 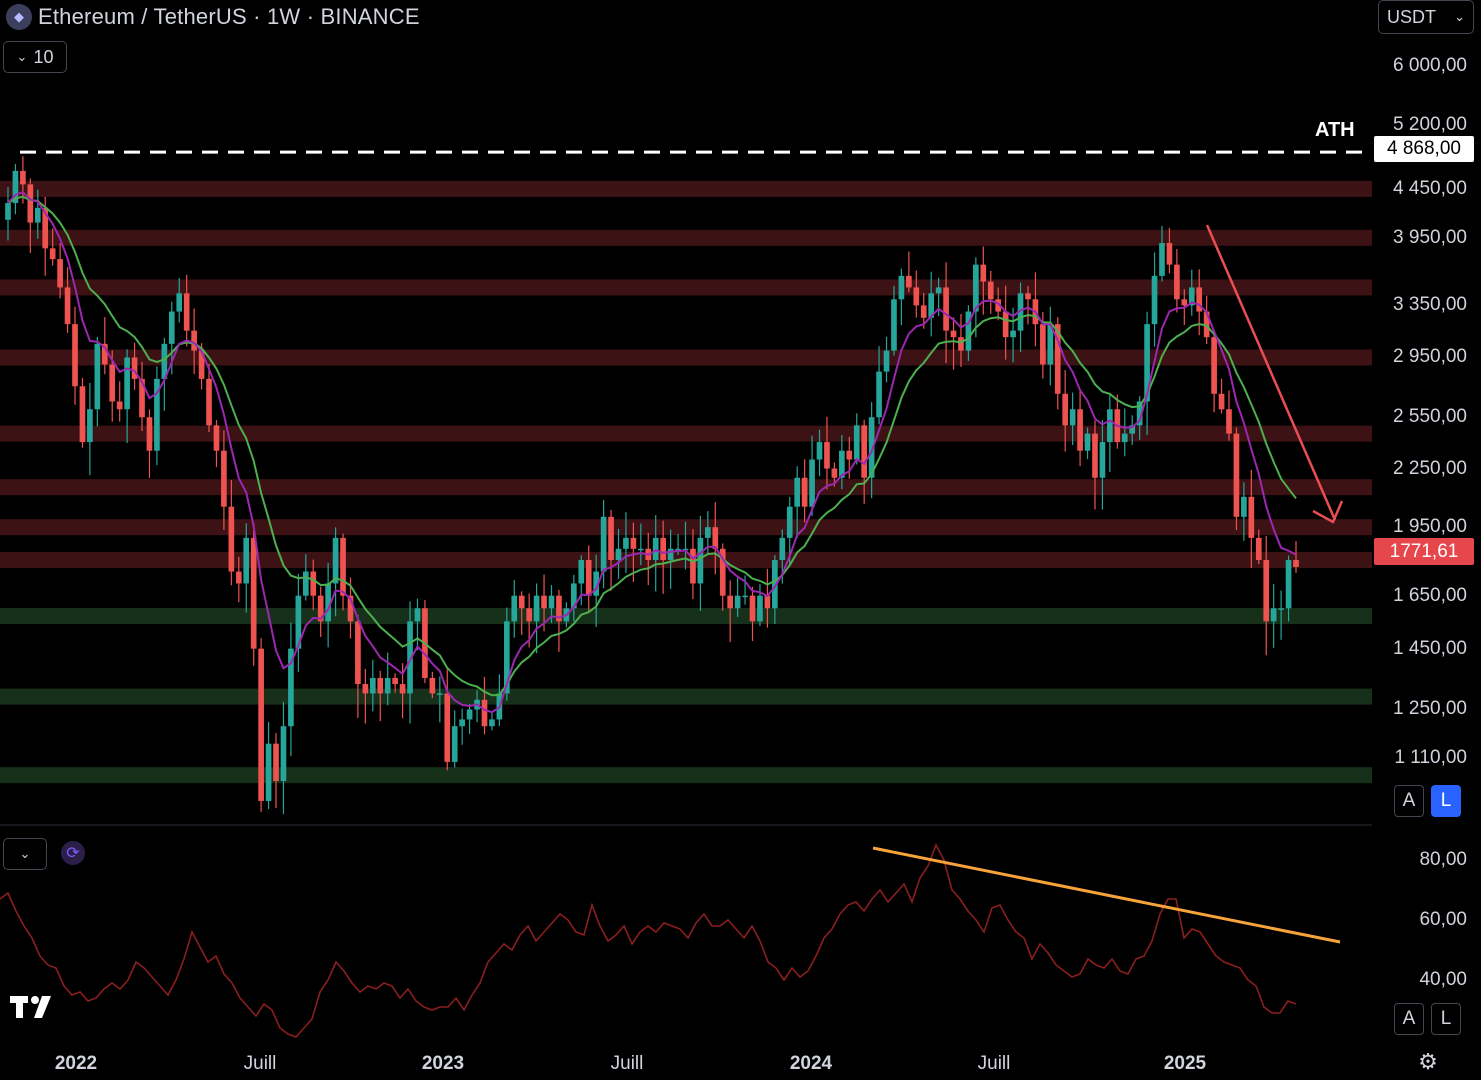 What do you see at coordinates (1443, 859) in the screenshot?
I see `rsi-tick-label: 80,00` at bounding box center [1443, 859].